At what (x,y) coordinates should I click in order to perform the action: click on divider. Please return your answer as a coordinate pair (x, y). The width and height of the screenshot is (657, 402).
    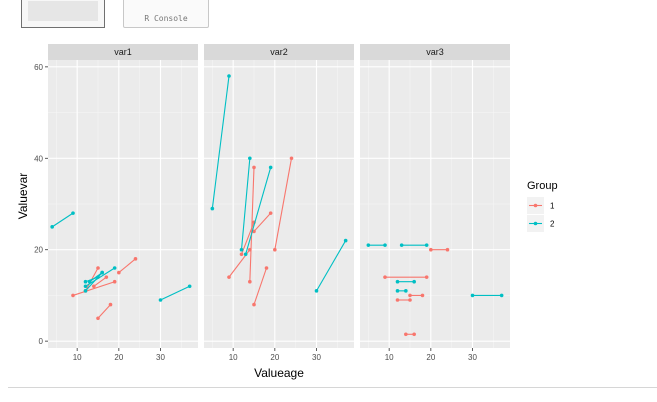
    Looking at the image, I should click on (332, 387).